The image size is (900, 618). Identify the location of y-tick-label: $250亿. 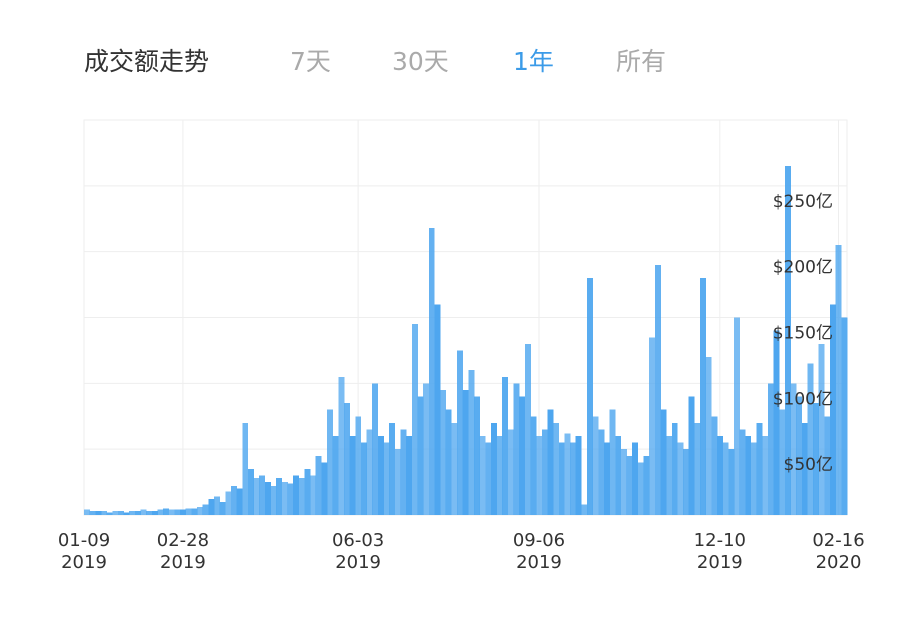
(803, 202).